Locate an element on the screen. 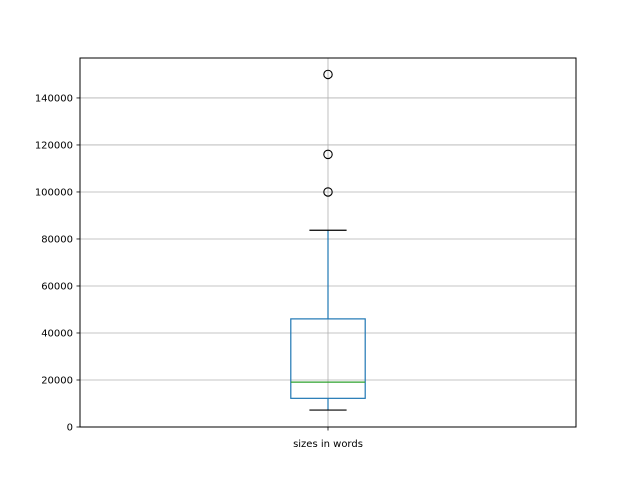 The width and height of the screenshot is (640, 484). x-axis: sizes in words is located at coordinates (328, 438).